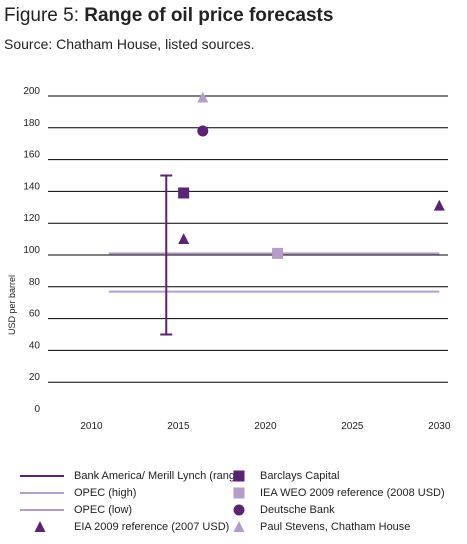  What do you see at coordinates (35, 377) in the screenshot?
I see `y-tick-label-20: 20` at bounding box center [35, 377].